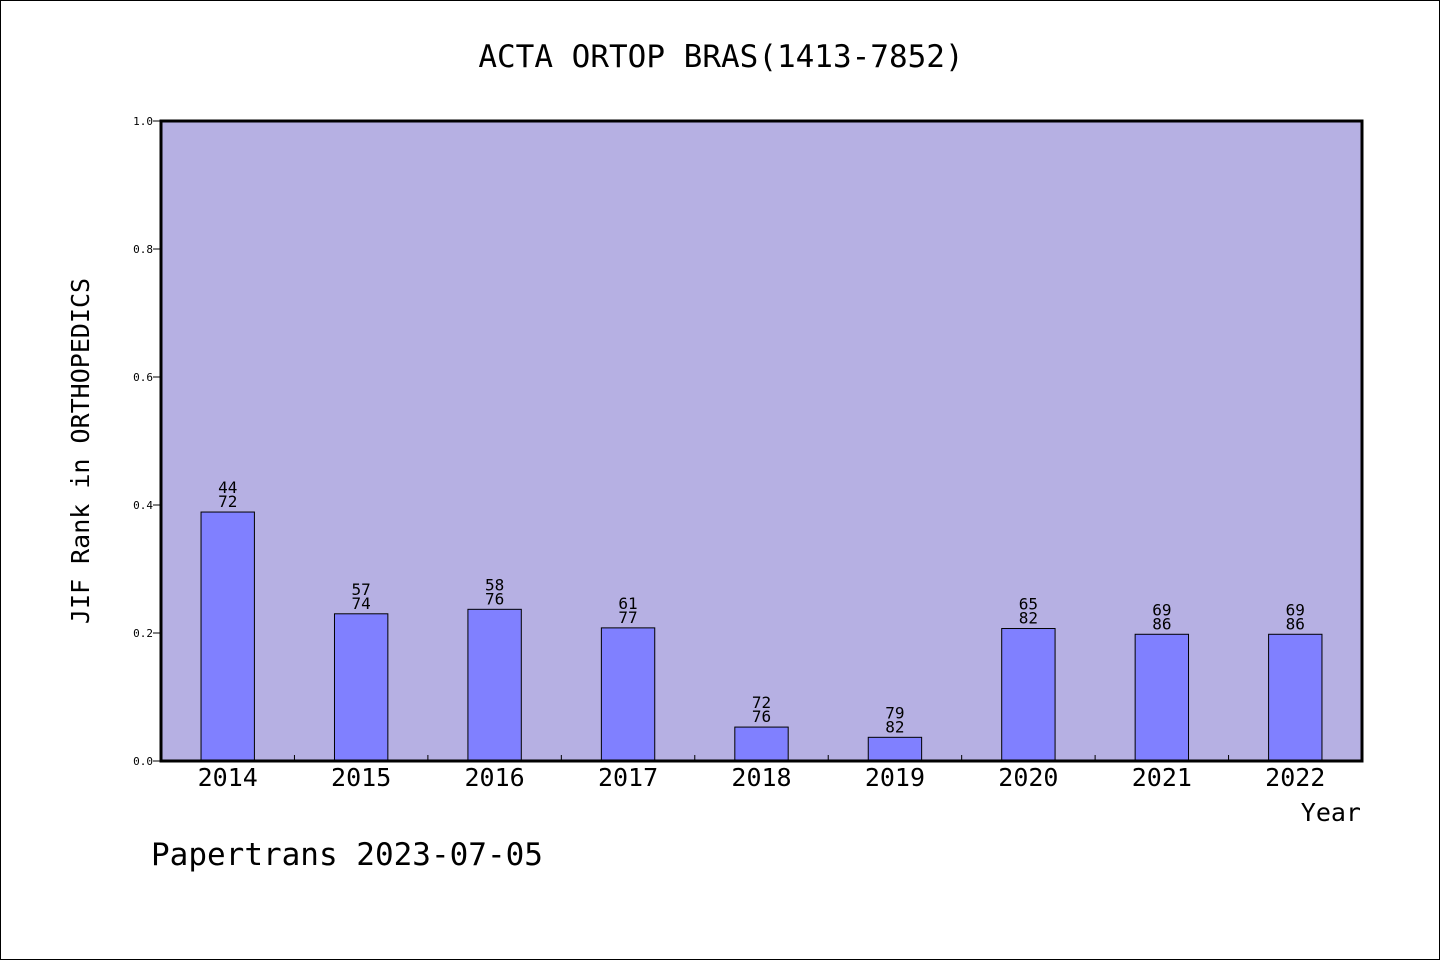 The height and width of the screenshot is (964, 1440). I want to click on bar-label-rank: 58, so click(494, 584).